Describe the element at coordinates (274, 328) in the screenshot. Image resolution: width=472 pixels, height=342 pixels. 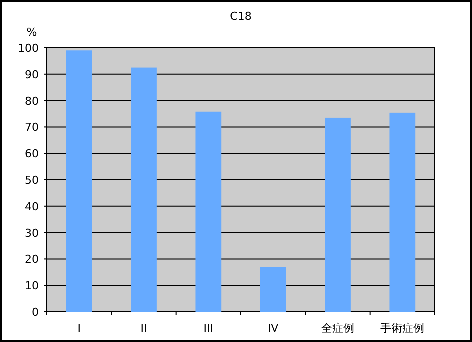
I see `x-tick-label: IV` at that location.